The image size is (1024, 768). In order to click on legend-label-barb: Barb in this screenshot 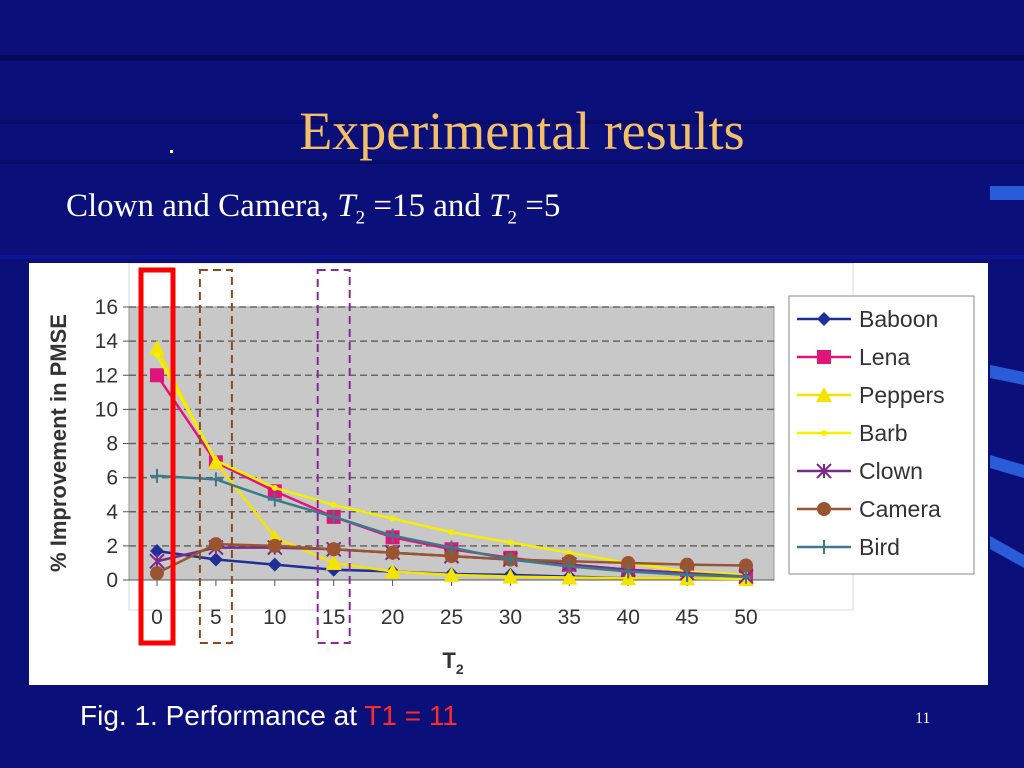, I will do `click(883, 433)`.